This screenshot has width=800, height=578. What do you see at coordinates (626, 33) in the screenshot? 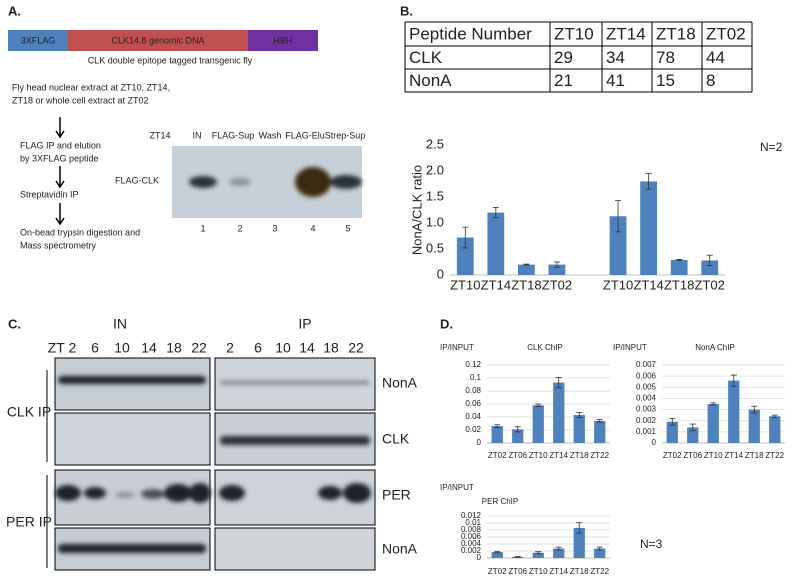
I see `table-cell: ZT14` at bounding box center [626, 33].